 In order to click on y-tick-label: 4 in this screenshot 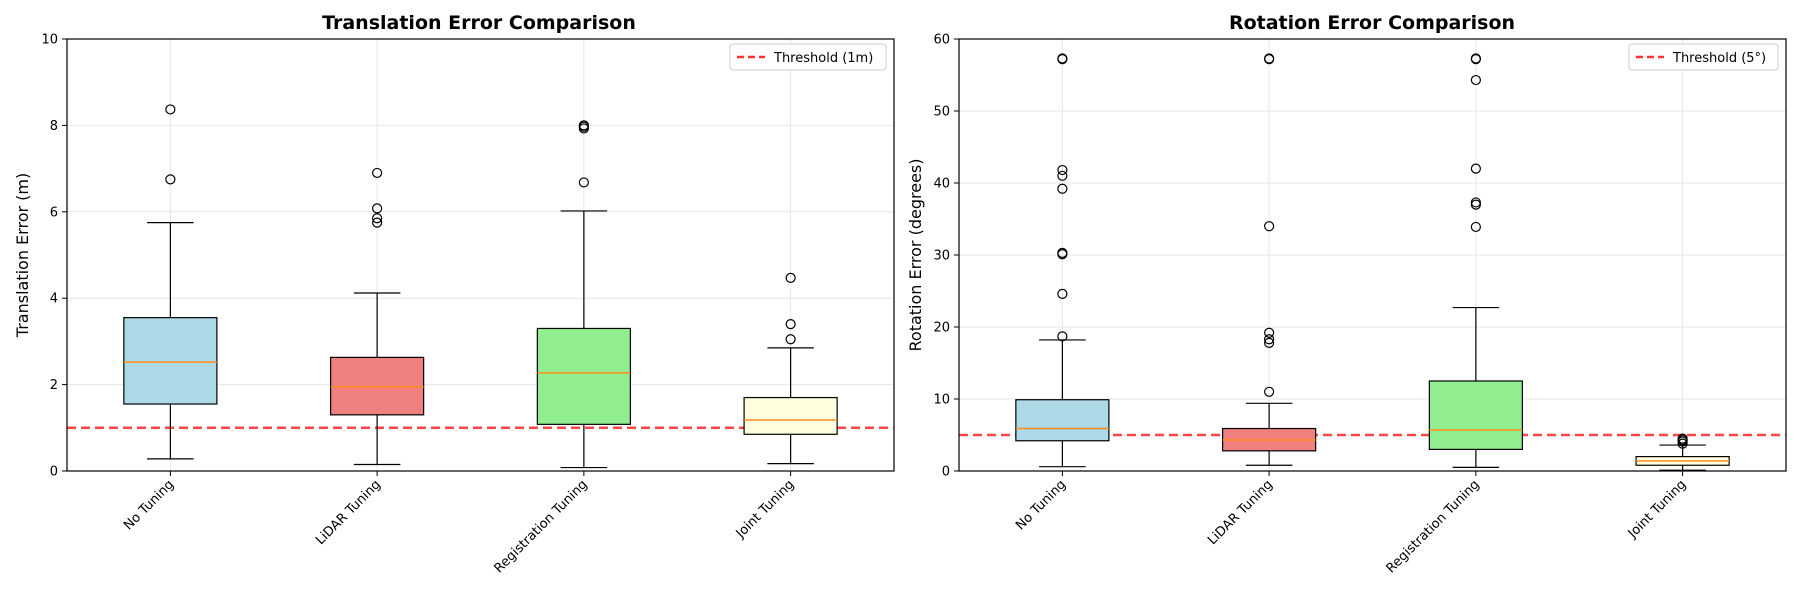, I will do `click(54, 299)`.